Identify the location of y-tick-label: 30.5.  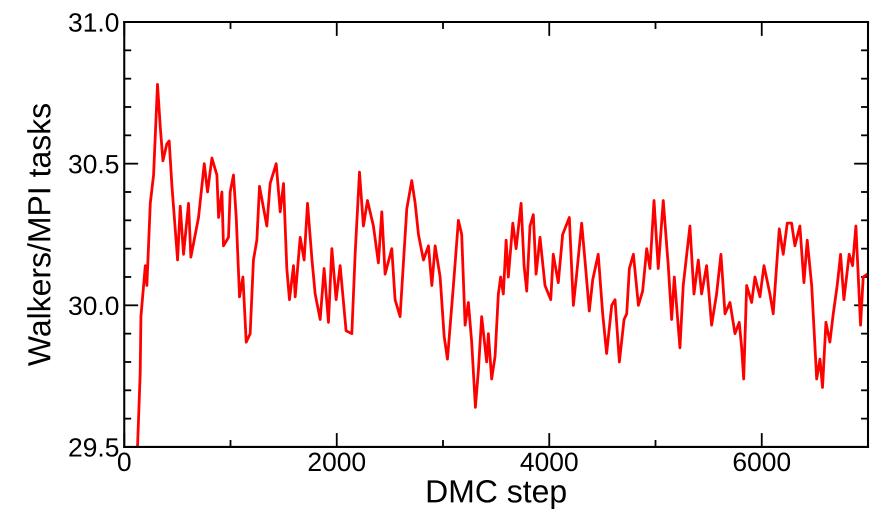
(93, 164).